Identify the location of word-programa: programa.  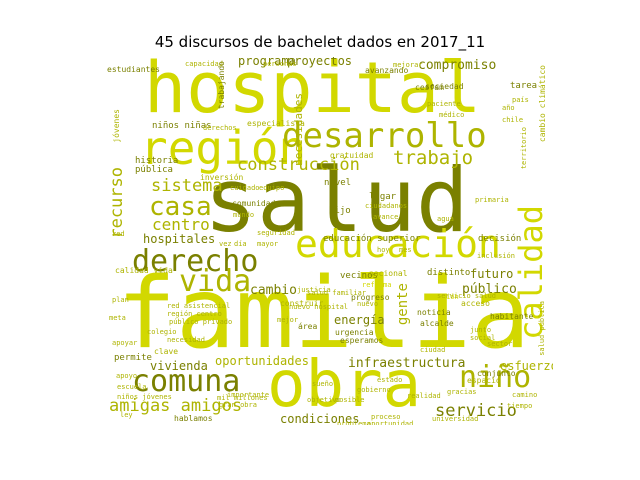
(267, 62).